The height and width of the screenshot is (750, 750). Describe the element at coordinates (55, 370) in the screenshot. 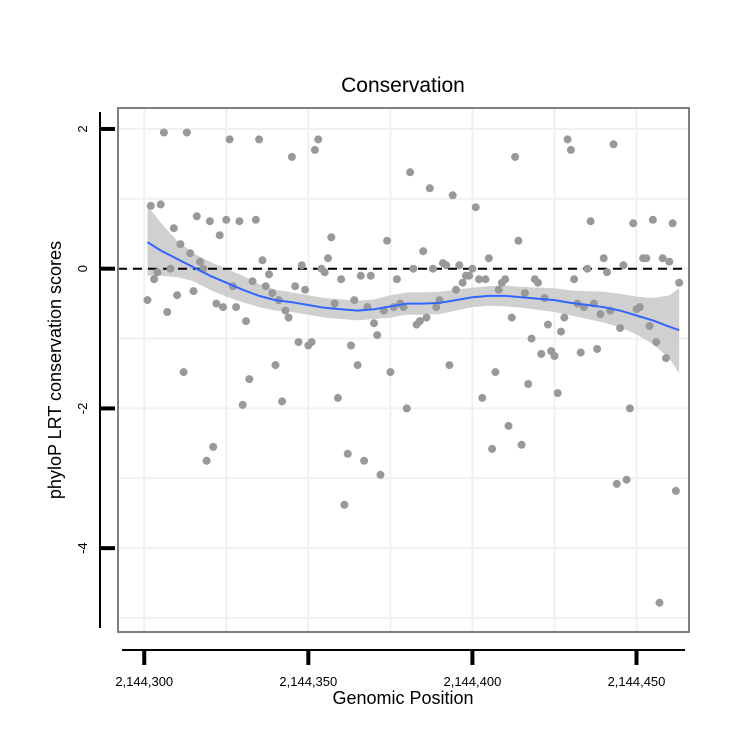

I see `y-axis-title: phyloP LRT conservation scores` at that location.